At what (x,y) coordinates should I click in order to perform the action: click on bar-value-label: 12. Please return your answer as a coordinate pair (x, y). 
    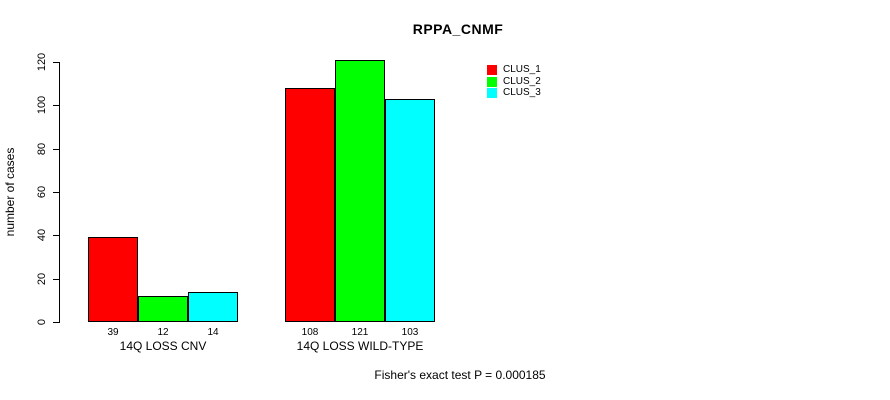
    Looking at the image, I should click on (163, 332).